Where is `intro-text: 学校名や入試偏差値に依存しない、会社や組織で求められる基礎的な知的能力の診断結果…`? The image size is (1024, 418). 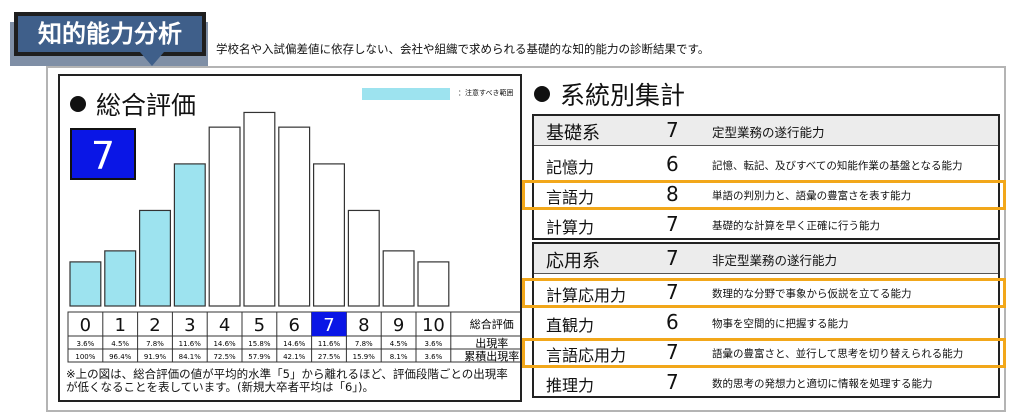
intro-text: 学校名や入試偏差値に依存しない、会社や組織で求められる基礎的な知的能力の診断結果… is located at coordinates (463, 49).